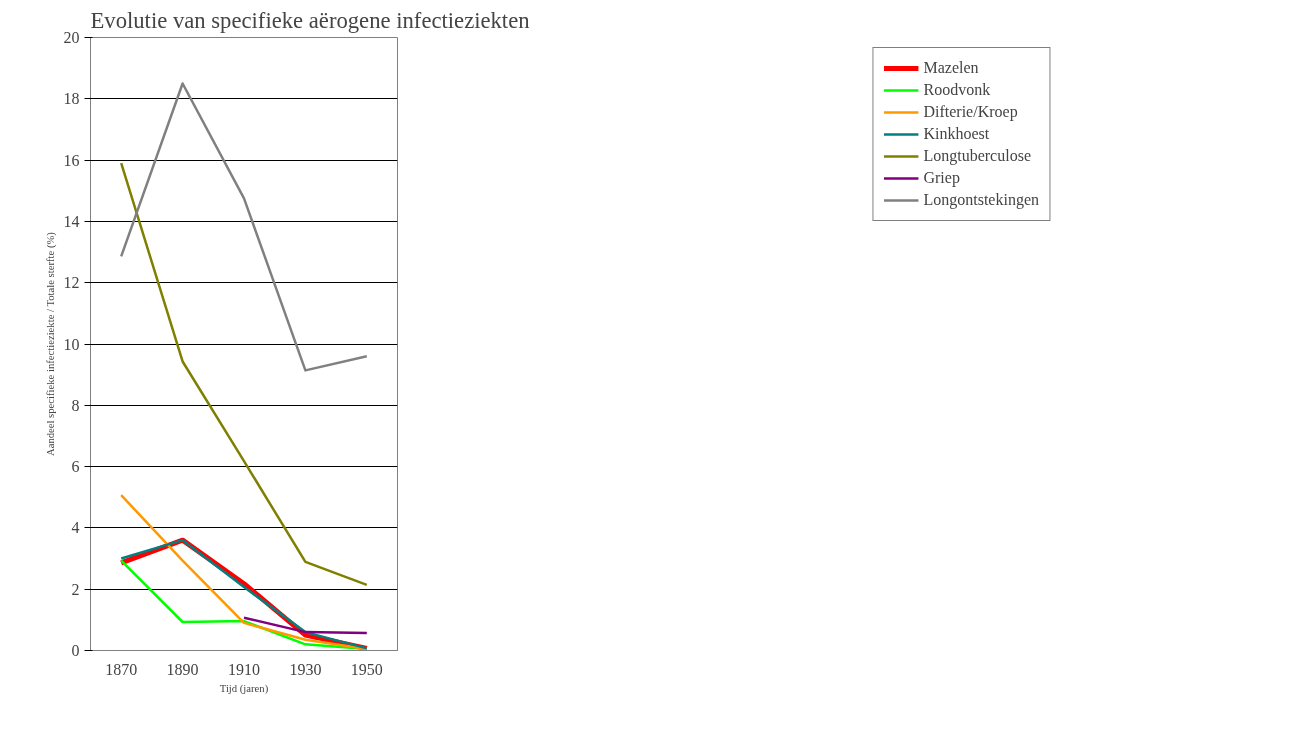 The width and height of the screenshot is (1293, 747). I want to click on legend-label: Kinkhoest, so click(956, 134).